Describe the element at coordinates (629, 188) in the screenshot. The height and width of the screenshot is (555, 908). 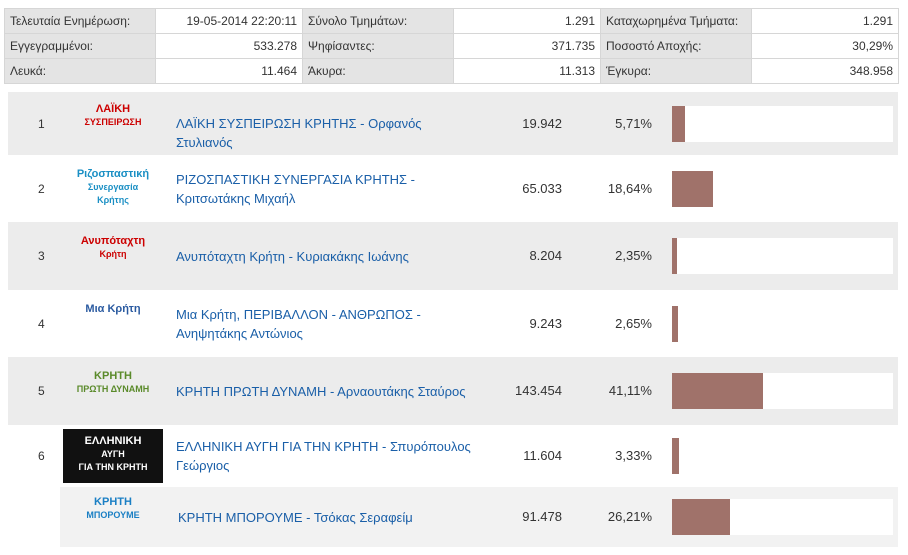
I see `percent: 18,64%` at that location.